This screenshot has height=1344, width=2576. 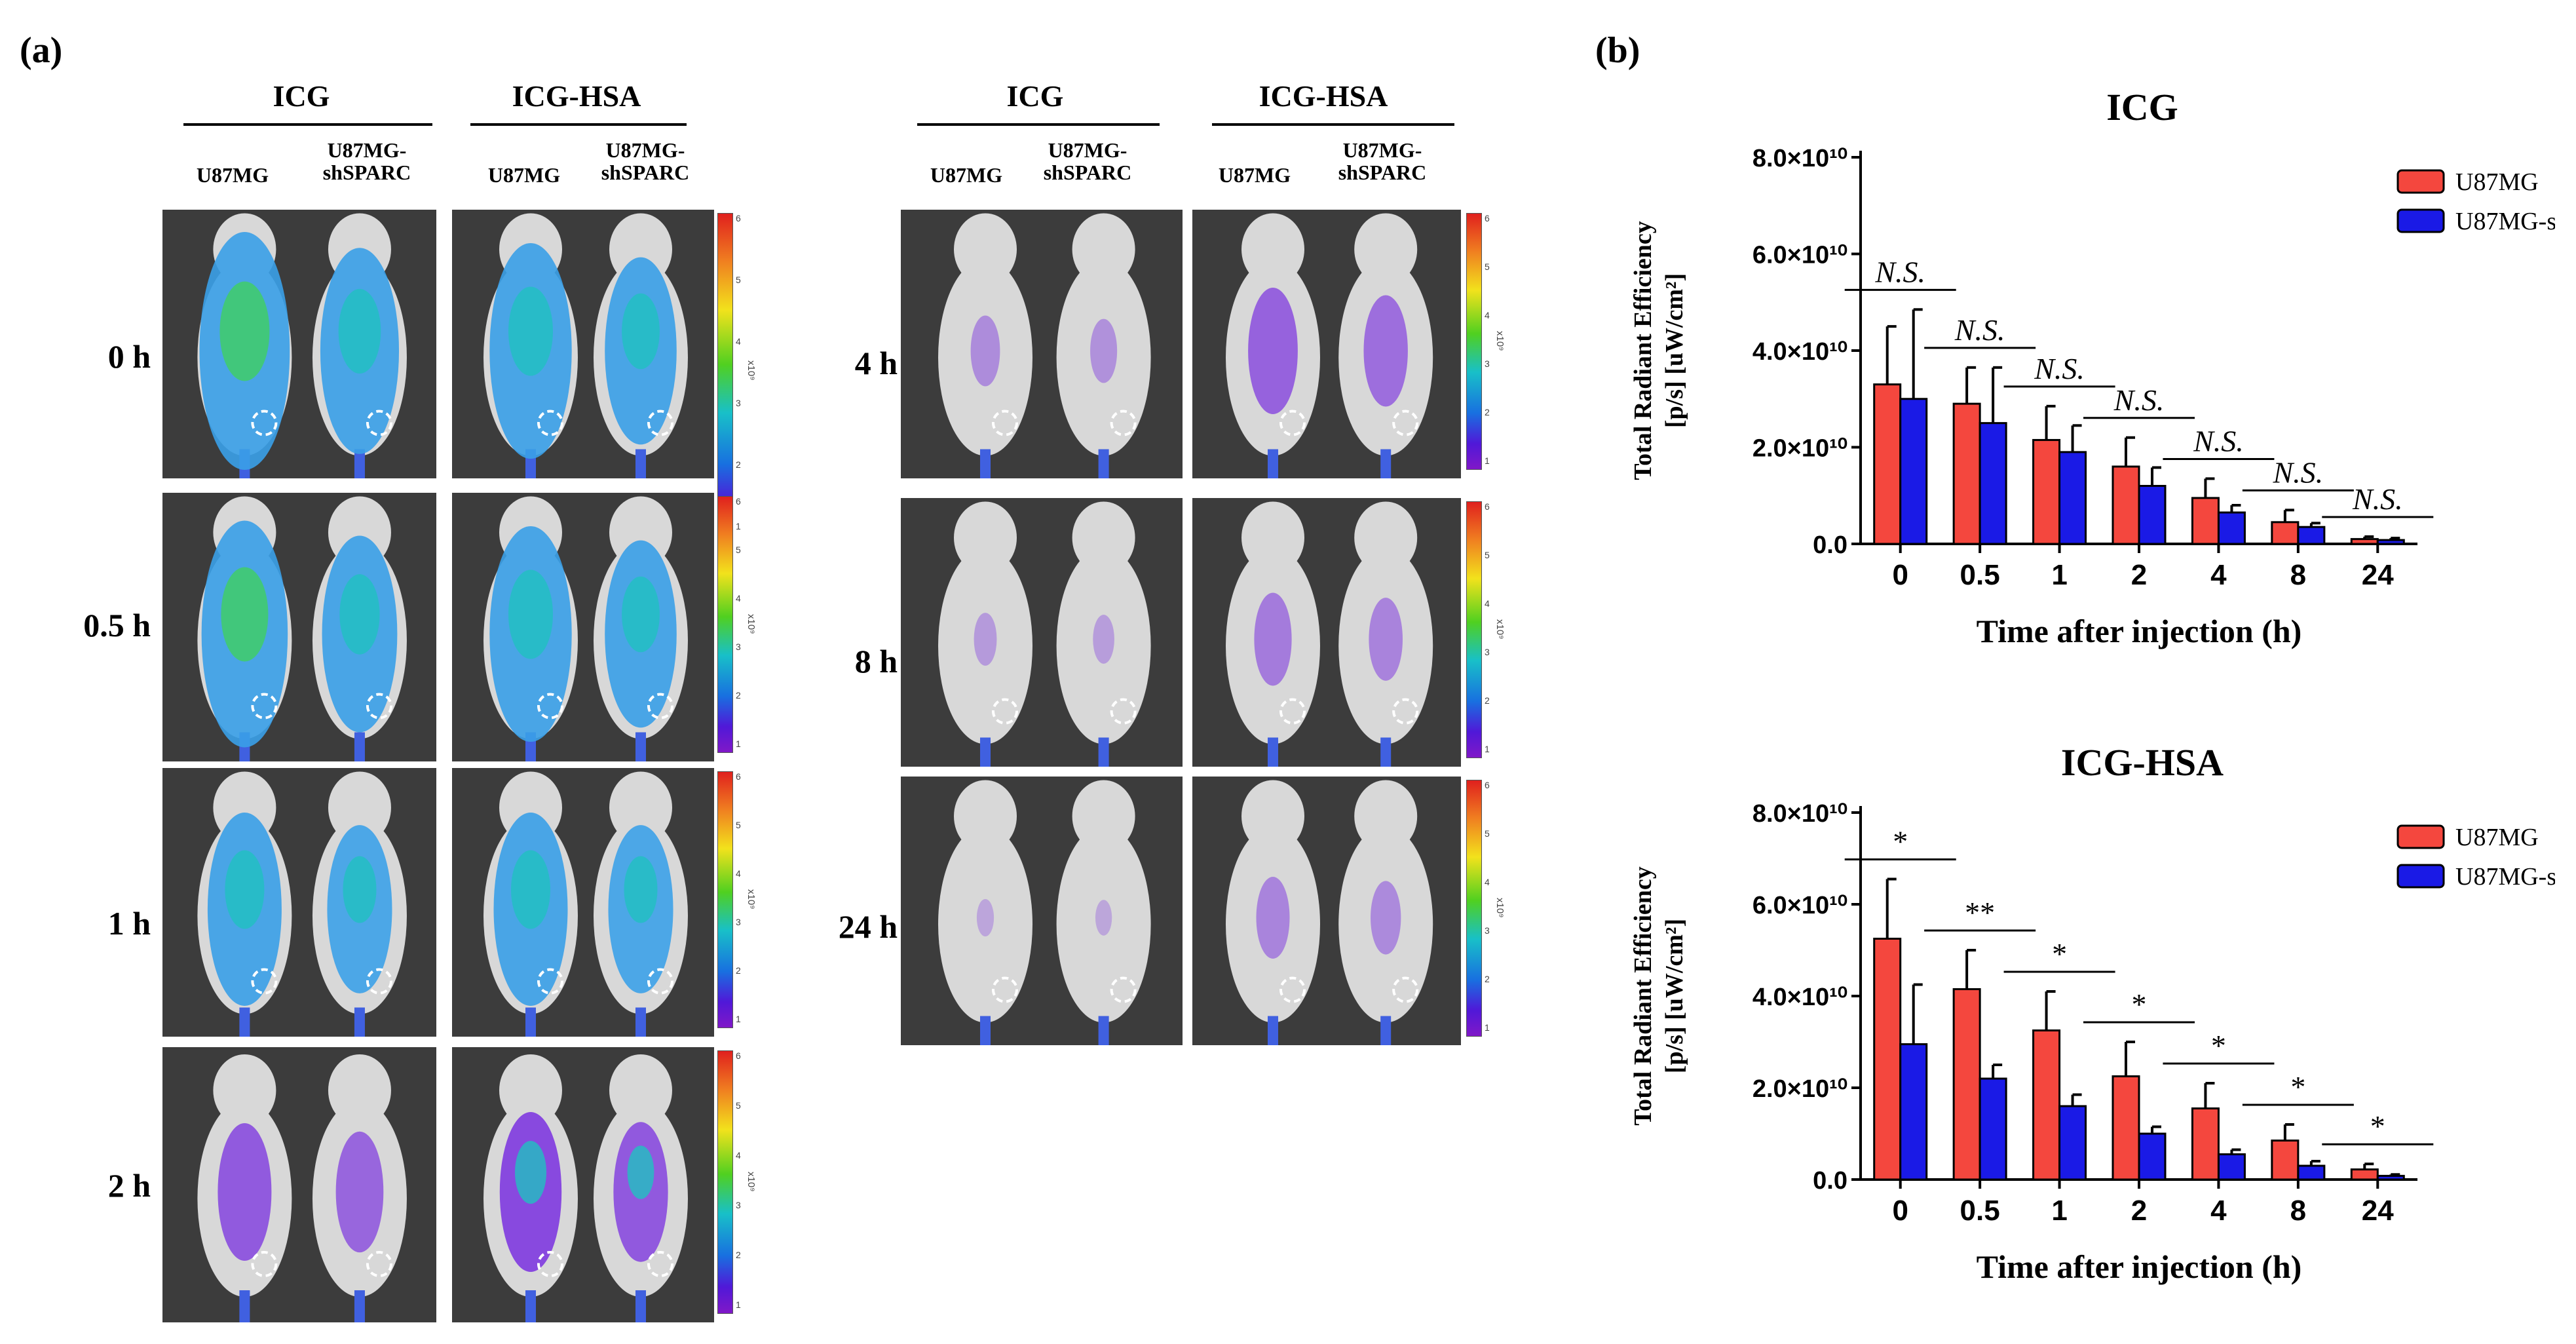 What do you see at coordinates (2298, 1211) in the screenshot?
I see `x-tick-label: 8` at bounding box center [2298, 1211].